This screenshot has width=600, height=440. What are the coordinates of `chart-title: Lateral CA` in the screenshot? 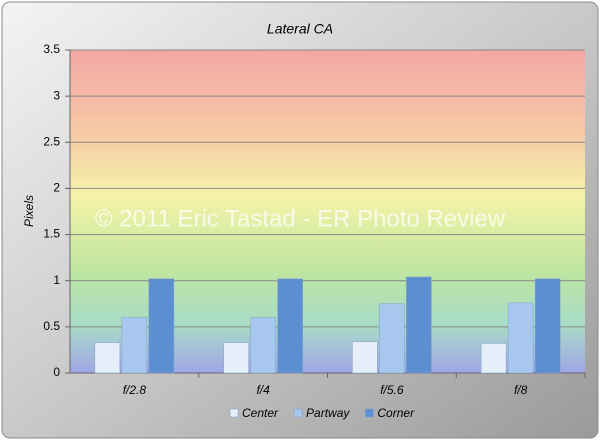 It's located at (300, 29).